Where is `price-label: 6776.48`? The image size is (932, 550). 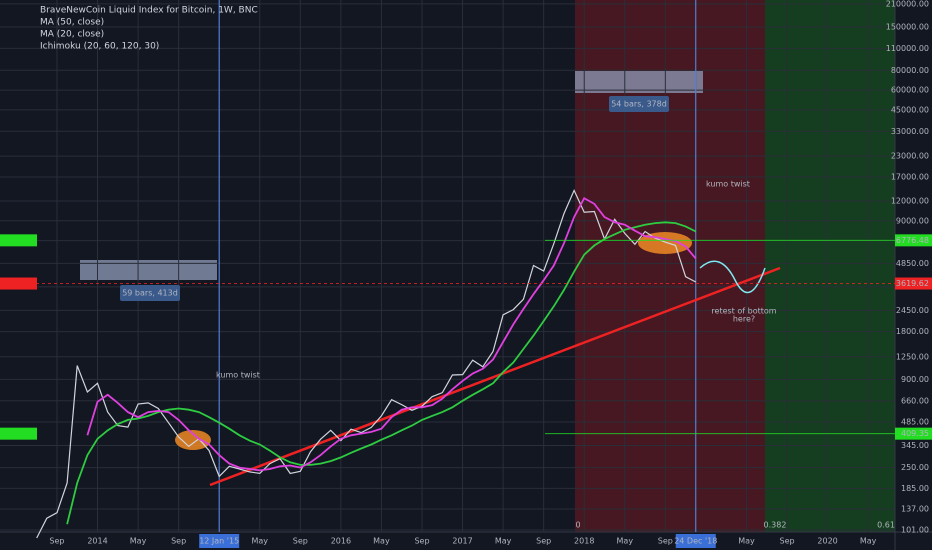
price-label: 6776.48 is located at coordinates (912, 240).